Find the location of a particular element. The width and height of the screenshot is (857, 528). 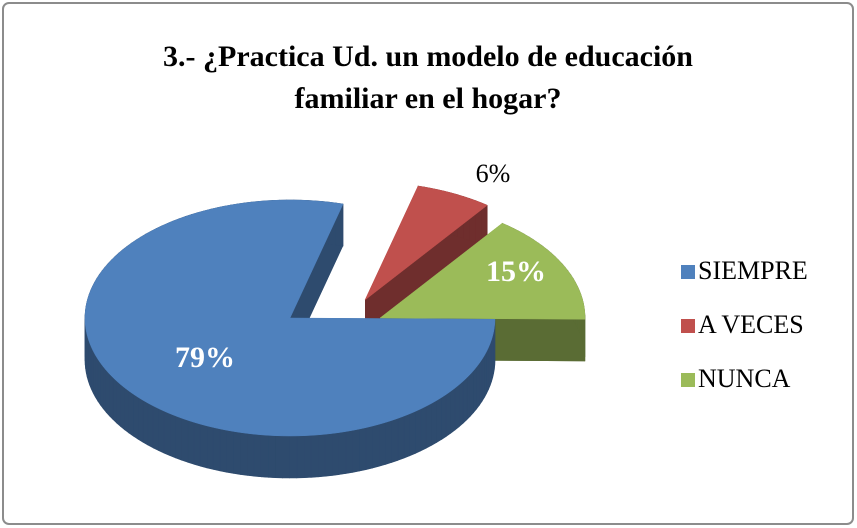

legend-label: SIEMPRE is located at coordinates (753, 270).